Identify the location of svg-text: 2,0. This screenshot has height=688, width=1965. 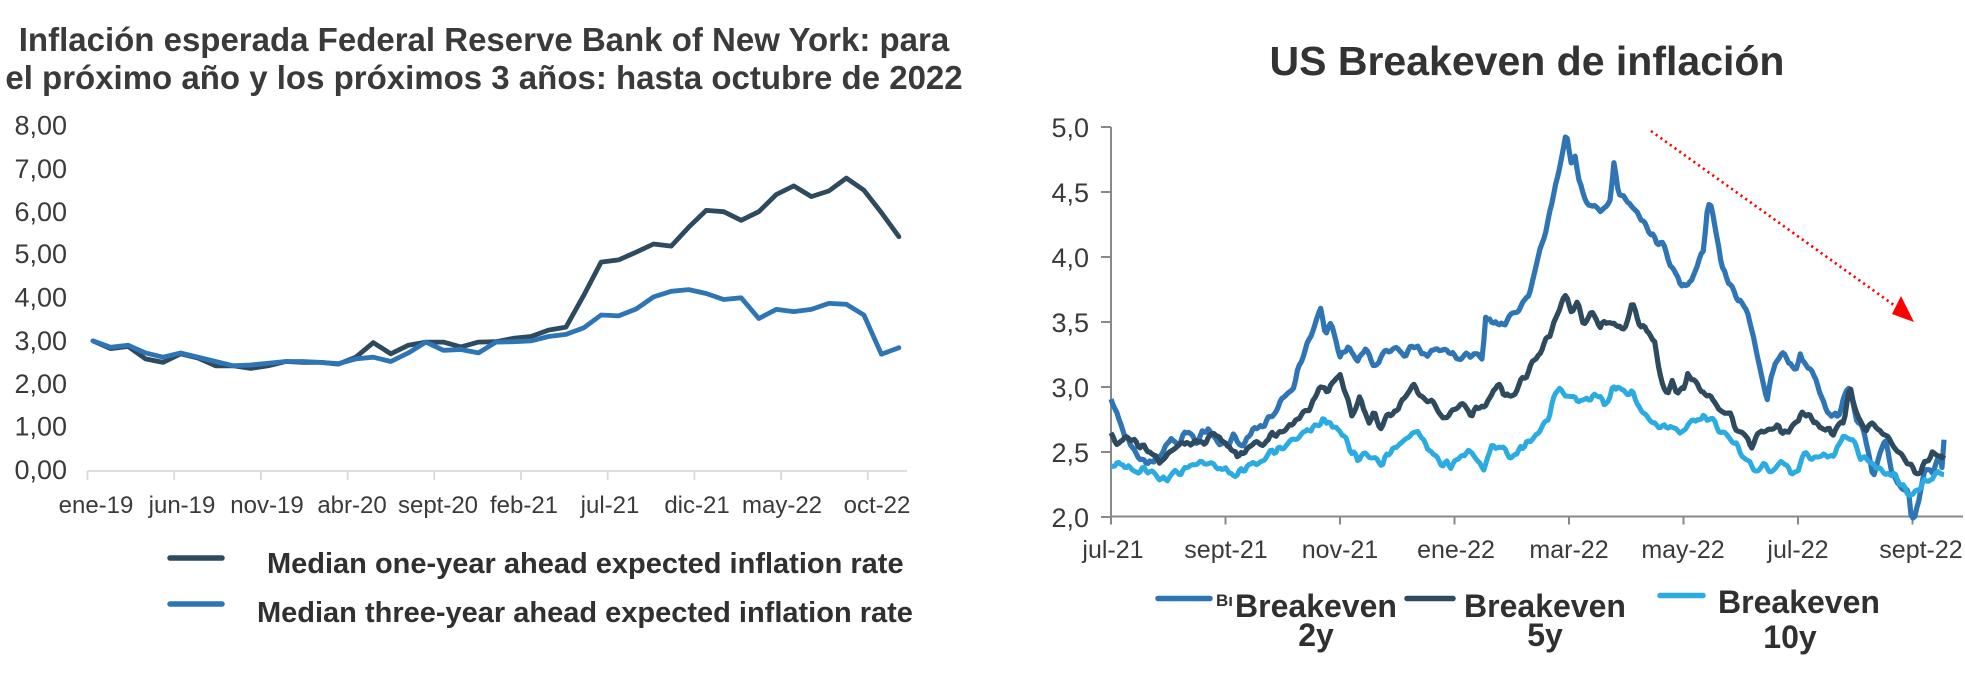
(1070, 518).